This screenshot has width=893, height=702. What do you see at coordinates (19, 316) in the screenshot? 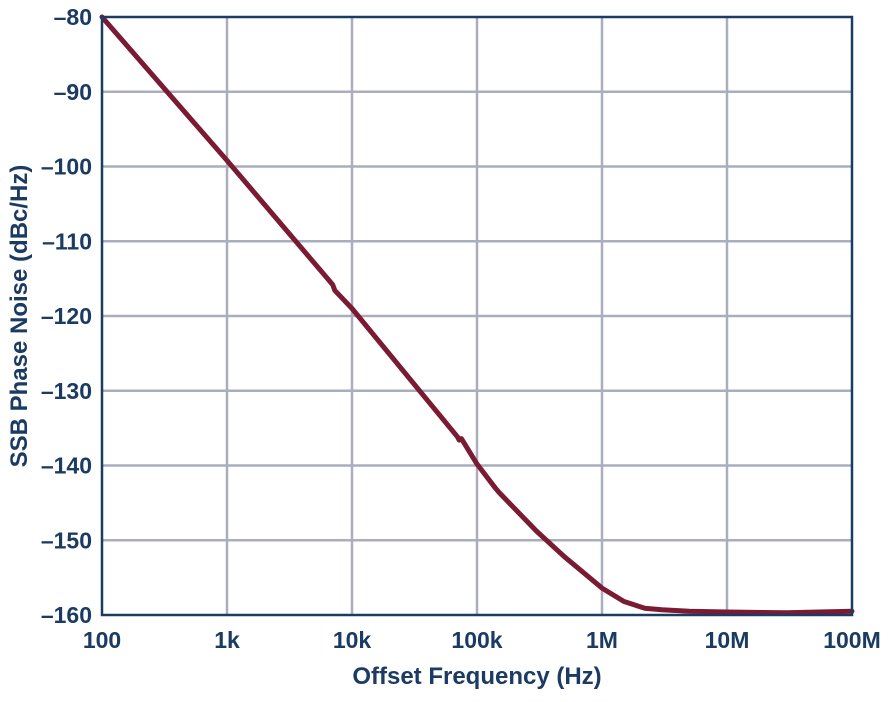
I see `y-axis-label: SSB Phase Noise (dBc/Hz)` at bounding box center [19, 316].